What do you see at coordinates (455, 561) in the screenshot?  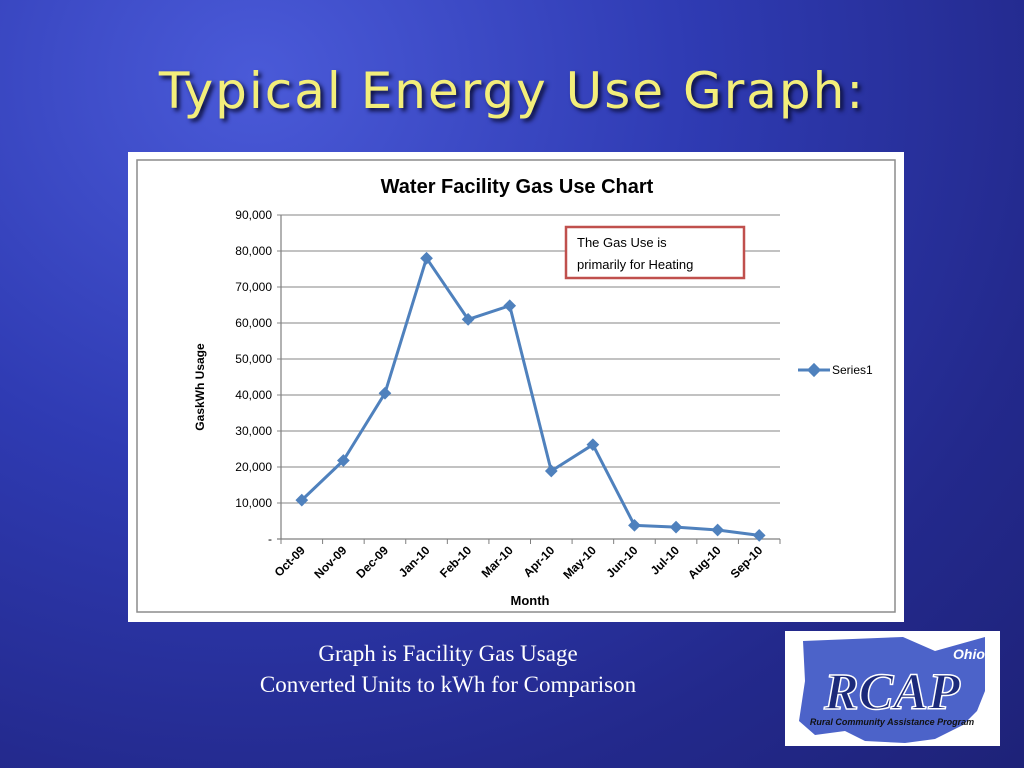 I see `x-tick-label: Feb-10` at bounding box center [455, 561].